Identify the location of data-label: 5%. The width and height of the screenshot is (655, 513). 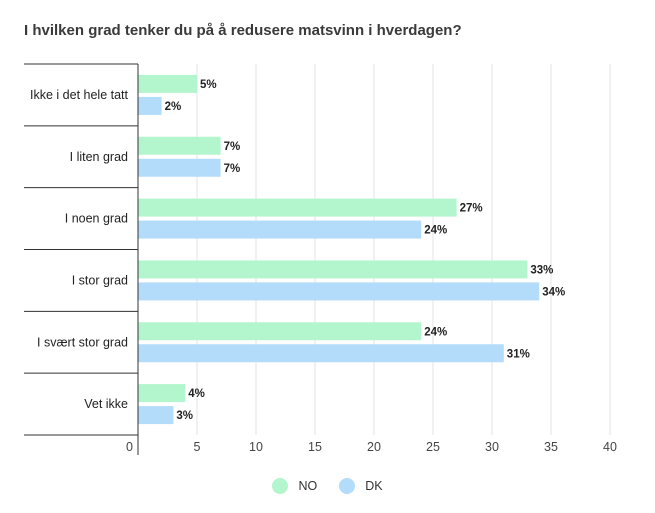
(208, 85).